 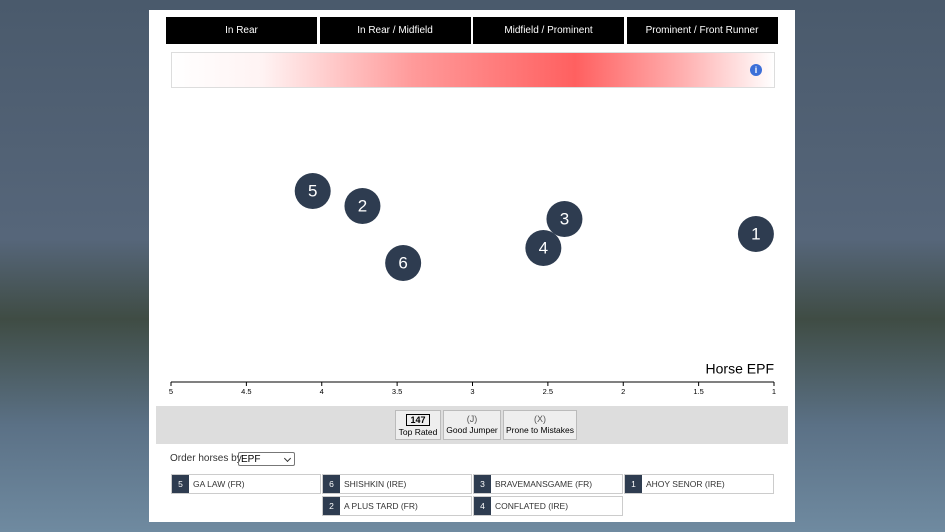 I want to click on filter-label: Good Jumper, so click(x=472, y=430).